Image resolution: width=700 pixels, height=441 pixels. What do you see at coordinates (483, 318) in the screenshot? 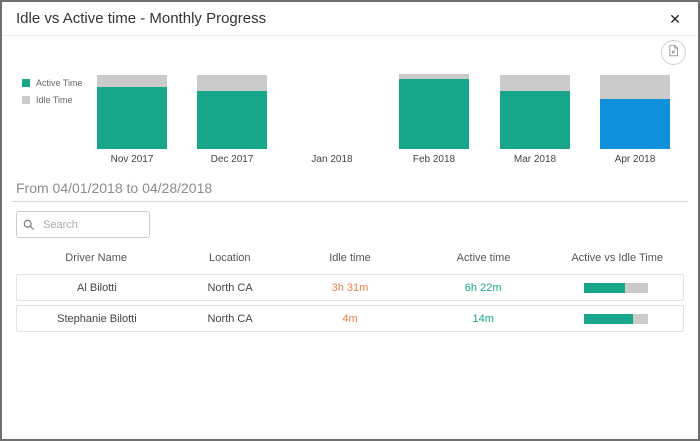
I see `active-time-cell: 14m` at bounding box center [483, 318].